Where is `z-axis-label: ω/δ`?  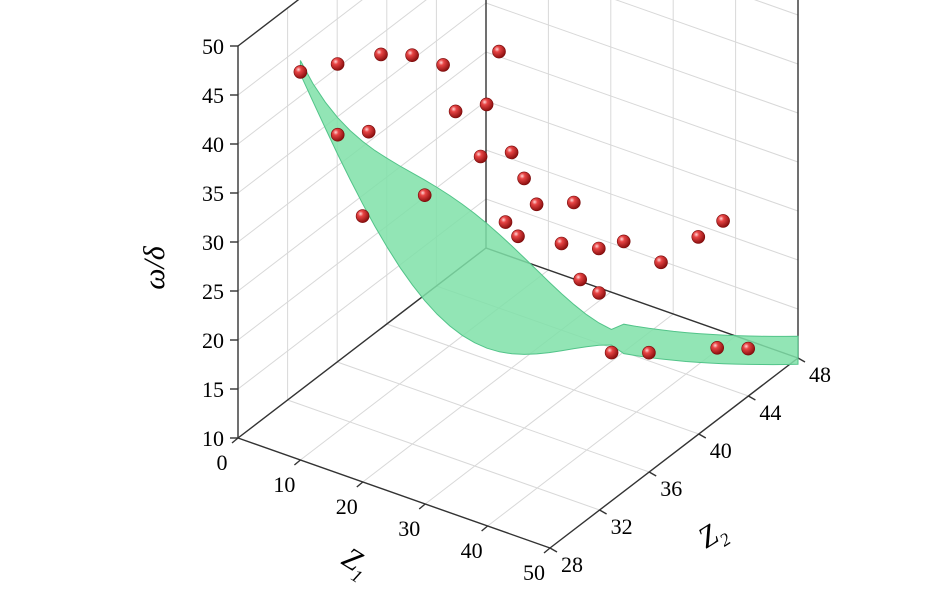
z-axis-label: ω/δ is located at coordinates (154, 267).